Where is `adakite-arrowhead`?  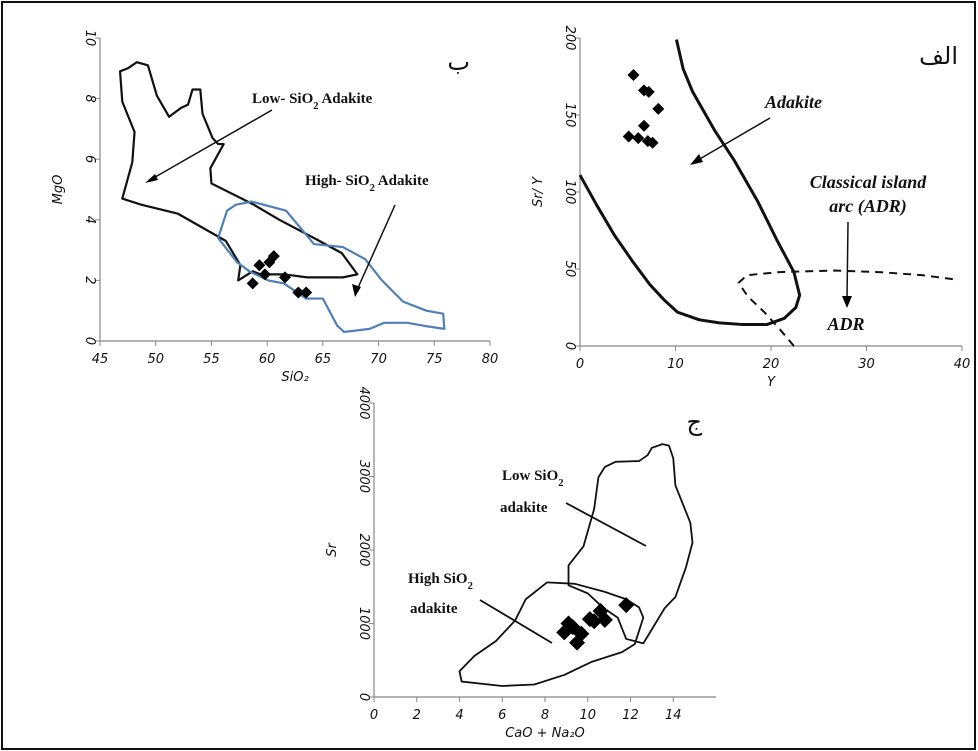 adakite-arrowhead is located at coordinates (696, 159).